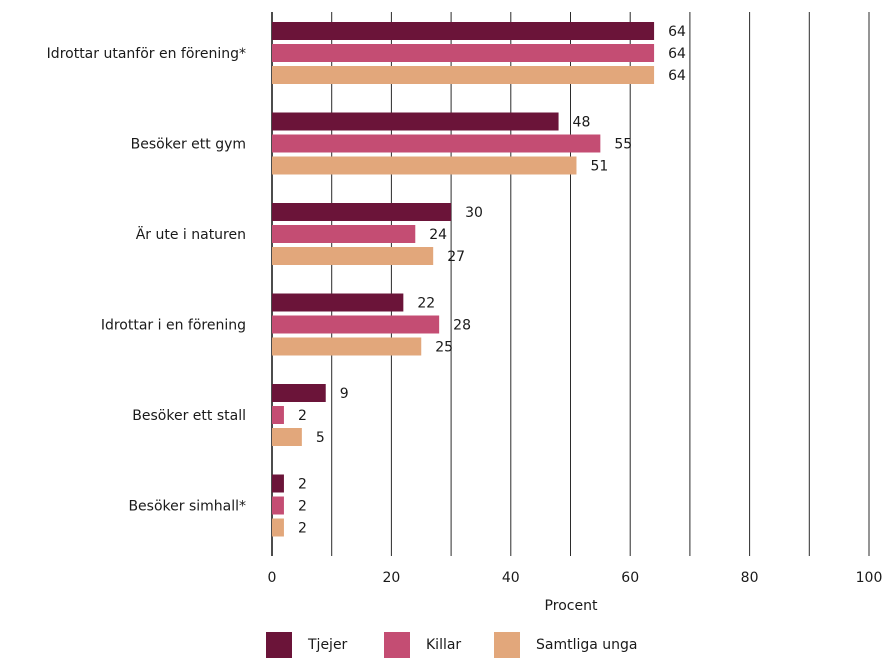 The image size is (885, 662). What do you see at coordinates (272, 578) in the screenshot?
I see `x-tick-label: 0` at bounding box center [272, 578].